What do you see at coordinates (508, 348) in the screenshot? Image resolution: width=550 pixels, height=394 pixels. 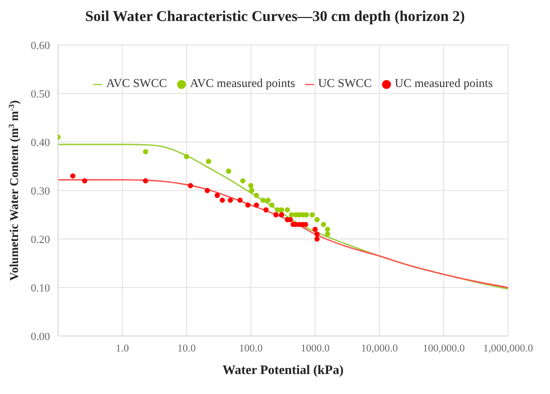 I see `x-tick-label: 1,000,000.0` at bounding box center [508, 348].